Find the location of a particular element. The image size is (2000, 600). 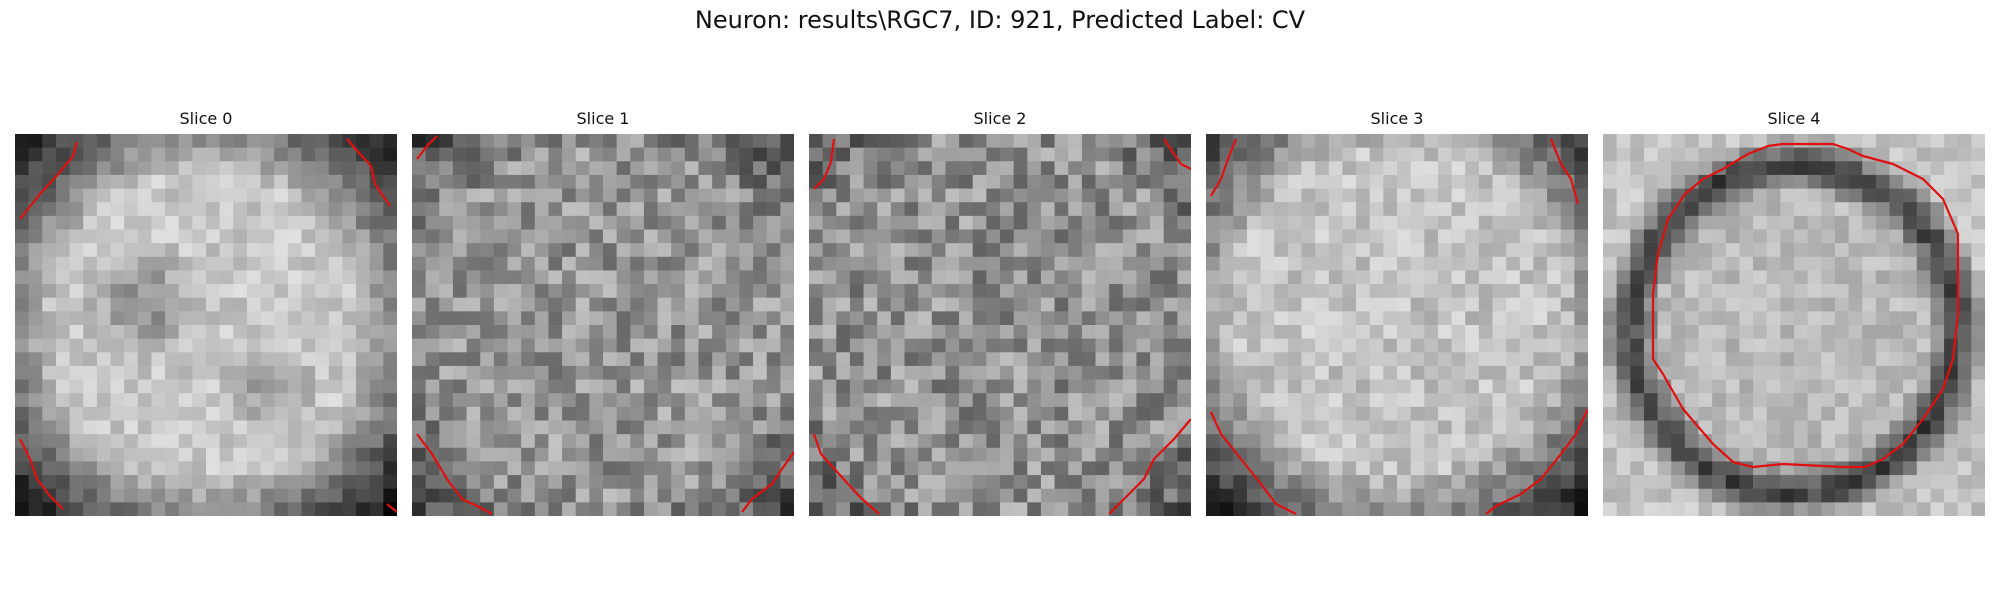

slice-panel-3: Slice 3 is located at coordinates (1397, 312).